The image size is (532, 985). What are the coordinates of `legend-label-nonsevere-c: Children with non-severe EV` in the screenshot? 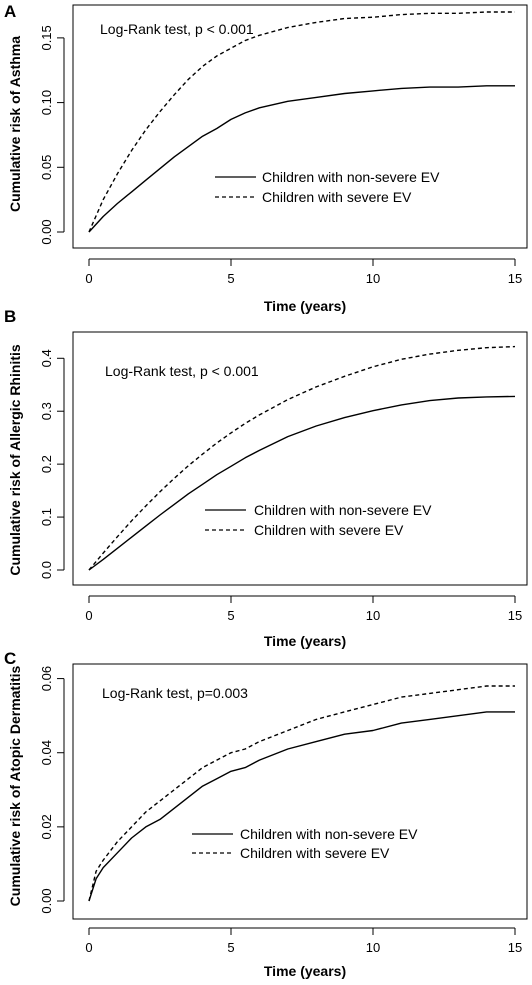 It's located at (329, 834).